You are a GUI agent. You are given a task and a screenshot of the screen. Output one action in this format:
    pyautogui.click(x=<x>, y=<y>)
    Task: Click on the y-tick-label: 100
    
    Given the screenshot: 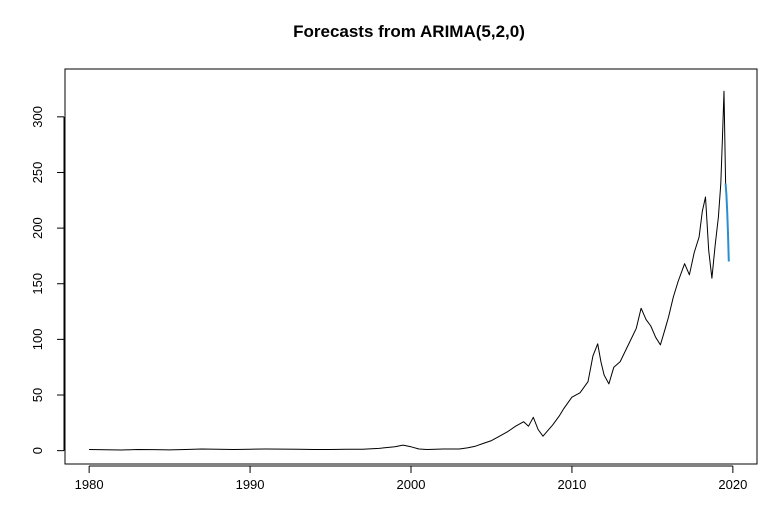 What is the action you would take?
    pyautogui.click(x=37, y=340)
    